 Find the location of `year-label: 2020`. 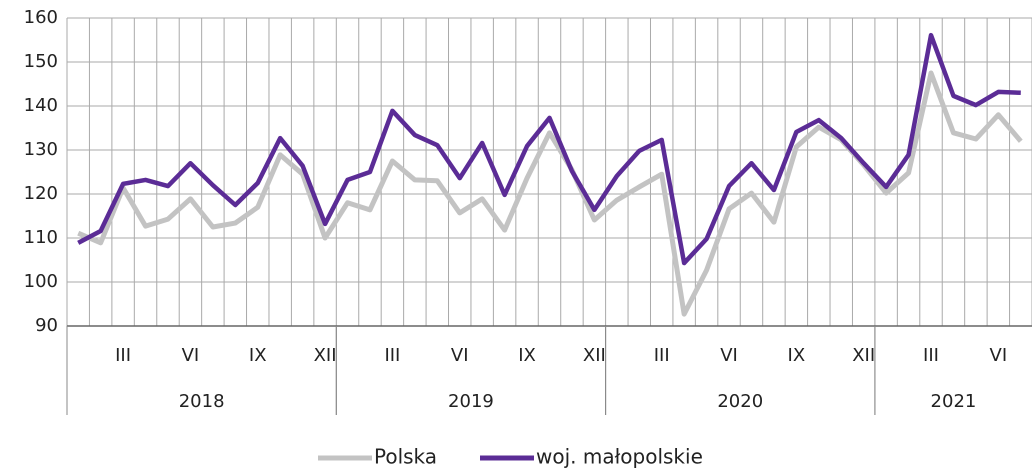

year-label: 2020 is located at coordinates (740, 401).